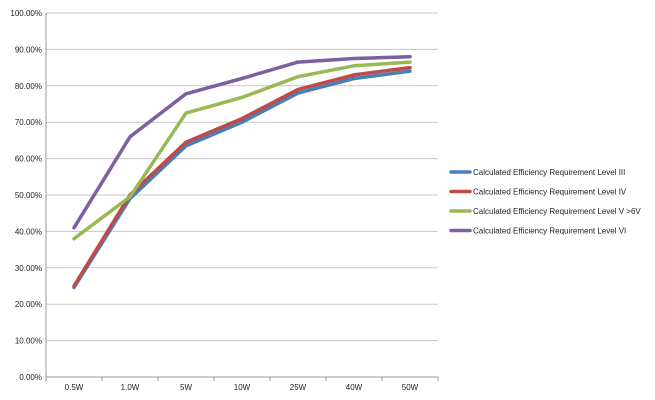 This screenshot has width=655, height=400. What do you see at coordinates (186, 387) in the screenshot?
I see `x-tick-label: 5W` at bounding box center [186, 387].